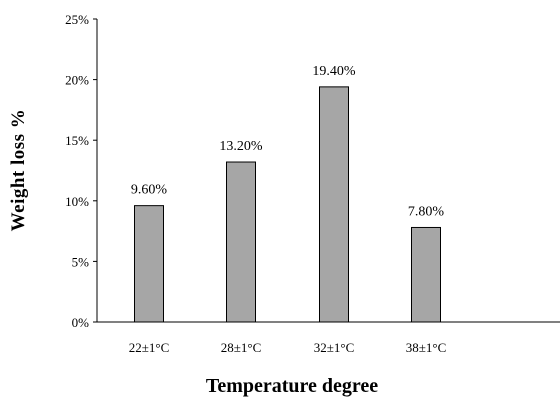 The width and height of the screenshot is (560, 405). Describe the element at coordinates (426, 347) in the screenshot. I see `x-tick-label: 38±1°C` at that location.